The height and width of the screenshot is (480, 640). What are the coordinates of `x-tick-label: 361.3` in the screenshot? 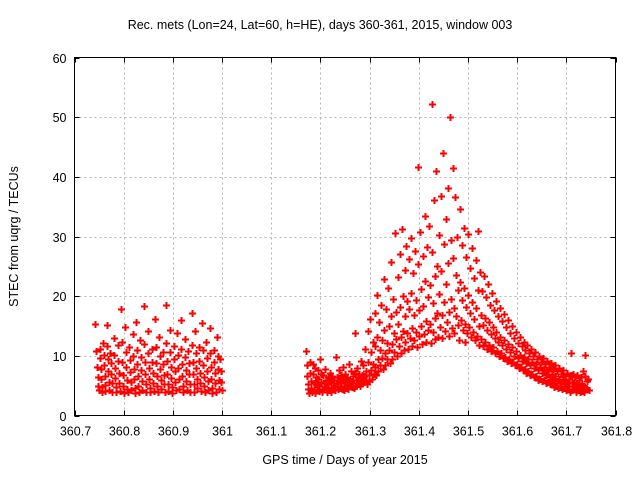 It's located at (370, 432).